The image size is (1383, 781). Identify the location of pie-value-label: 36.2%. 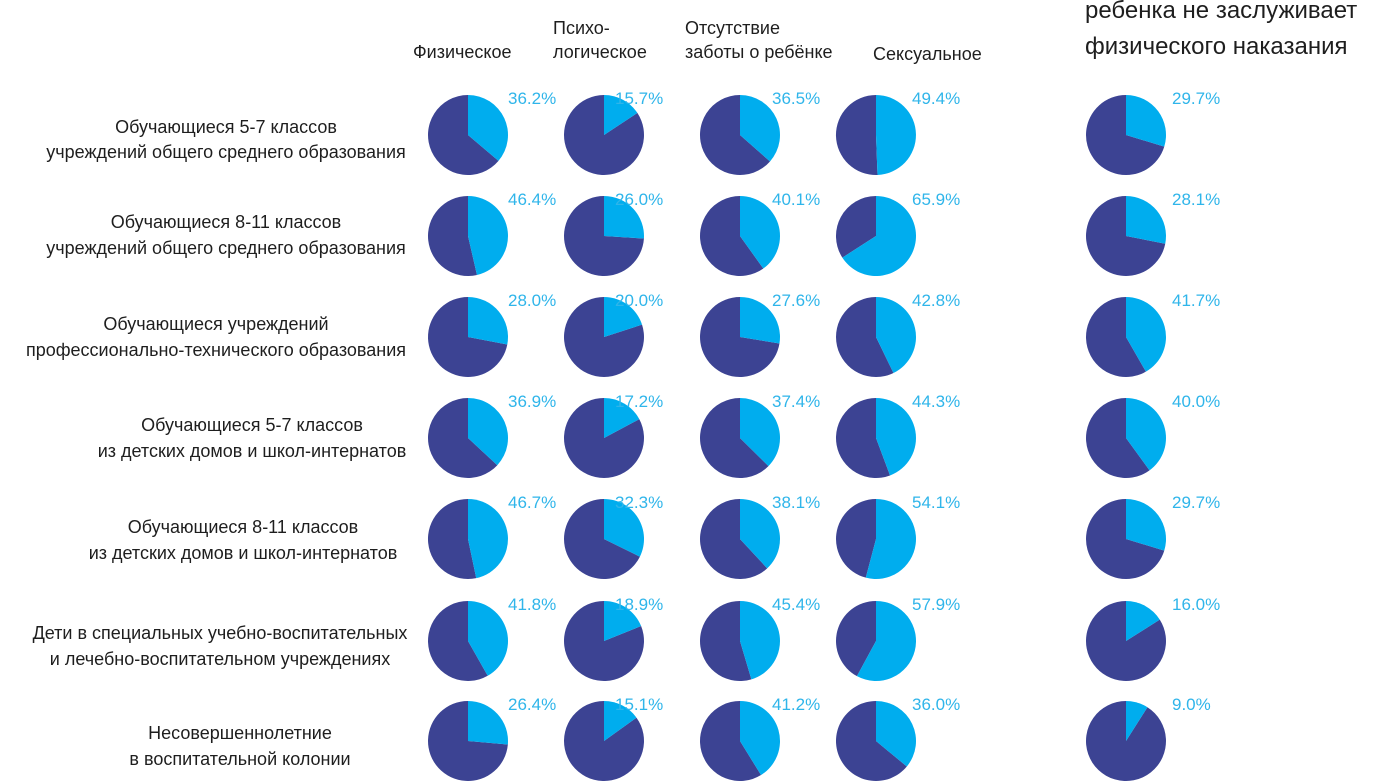
(532, 98).